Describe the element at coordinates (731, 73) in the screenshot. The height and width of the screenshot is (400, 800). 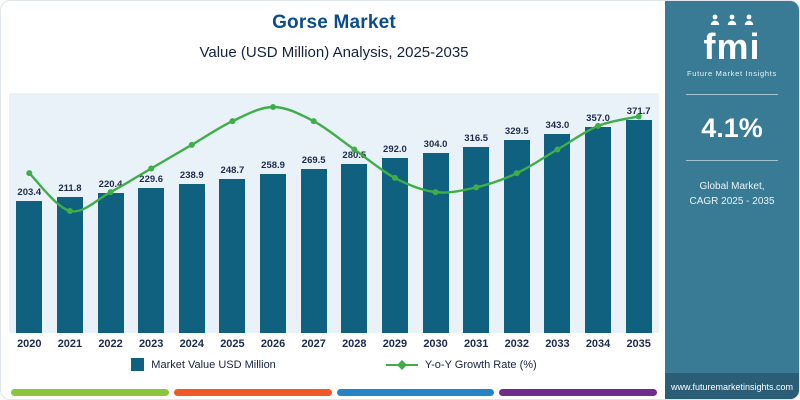
I see `logo-subtext: Future Market Insights` at that location.